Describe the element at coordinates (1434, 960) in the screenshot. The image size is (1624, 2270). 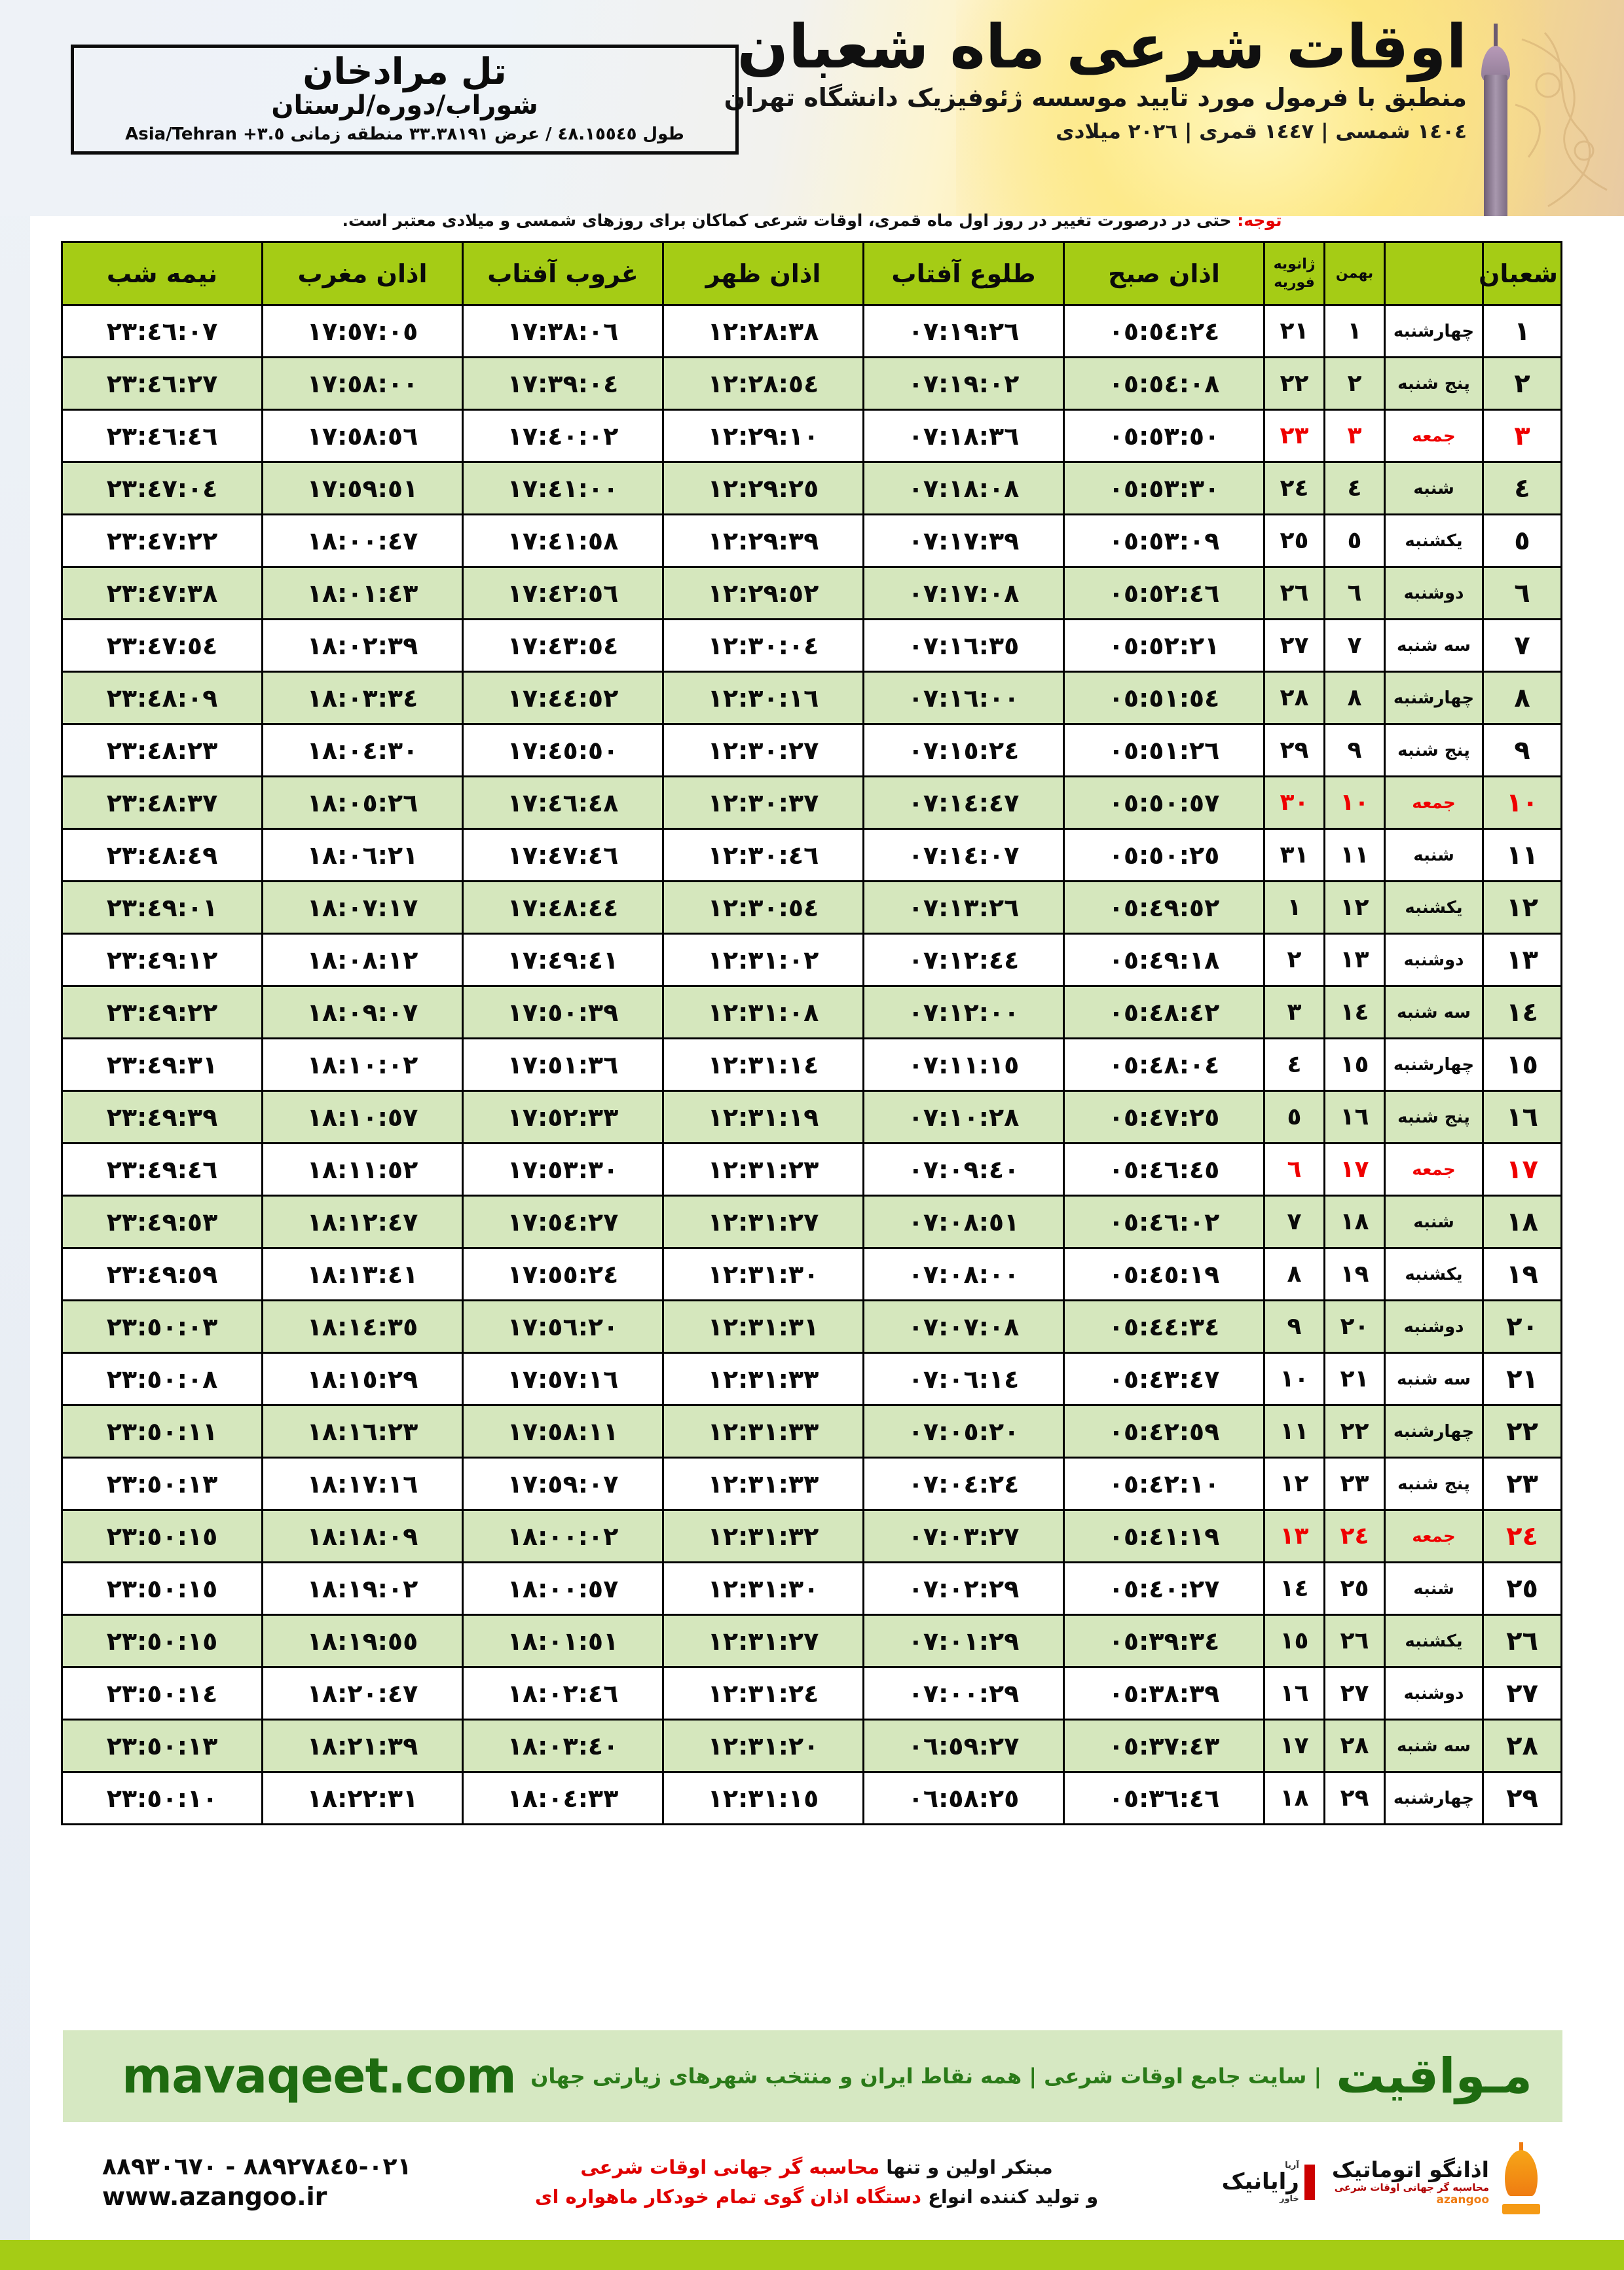
I see `cell-weekday: دوشنبه` at that location.